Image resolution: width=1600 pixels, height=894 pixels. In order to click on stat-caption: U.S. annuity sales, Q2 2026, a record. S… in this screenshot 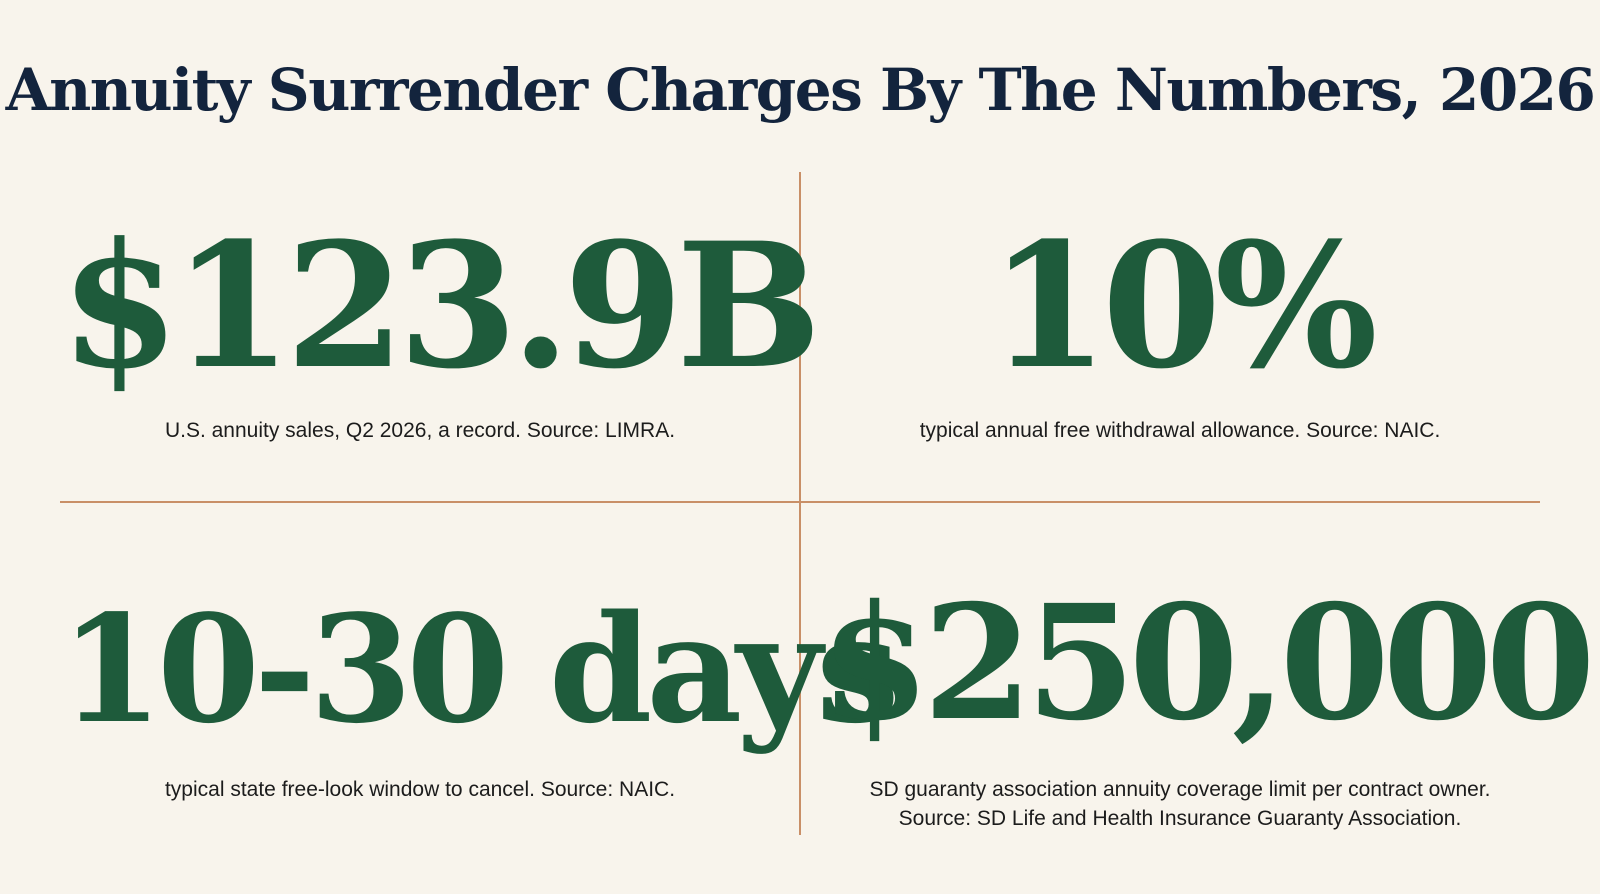, I will do `click(420, 430)`.